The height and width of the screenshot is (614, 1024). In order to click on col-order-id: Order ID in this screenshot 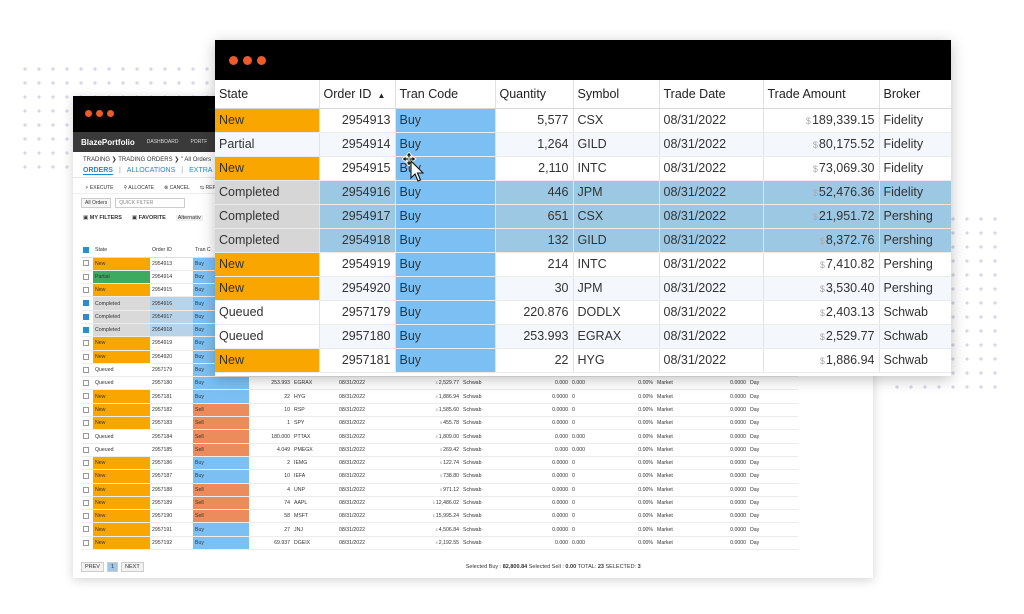, I will do `click(171, 251)`.